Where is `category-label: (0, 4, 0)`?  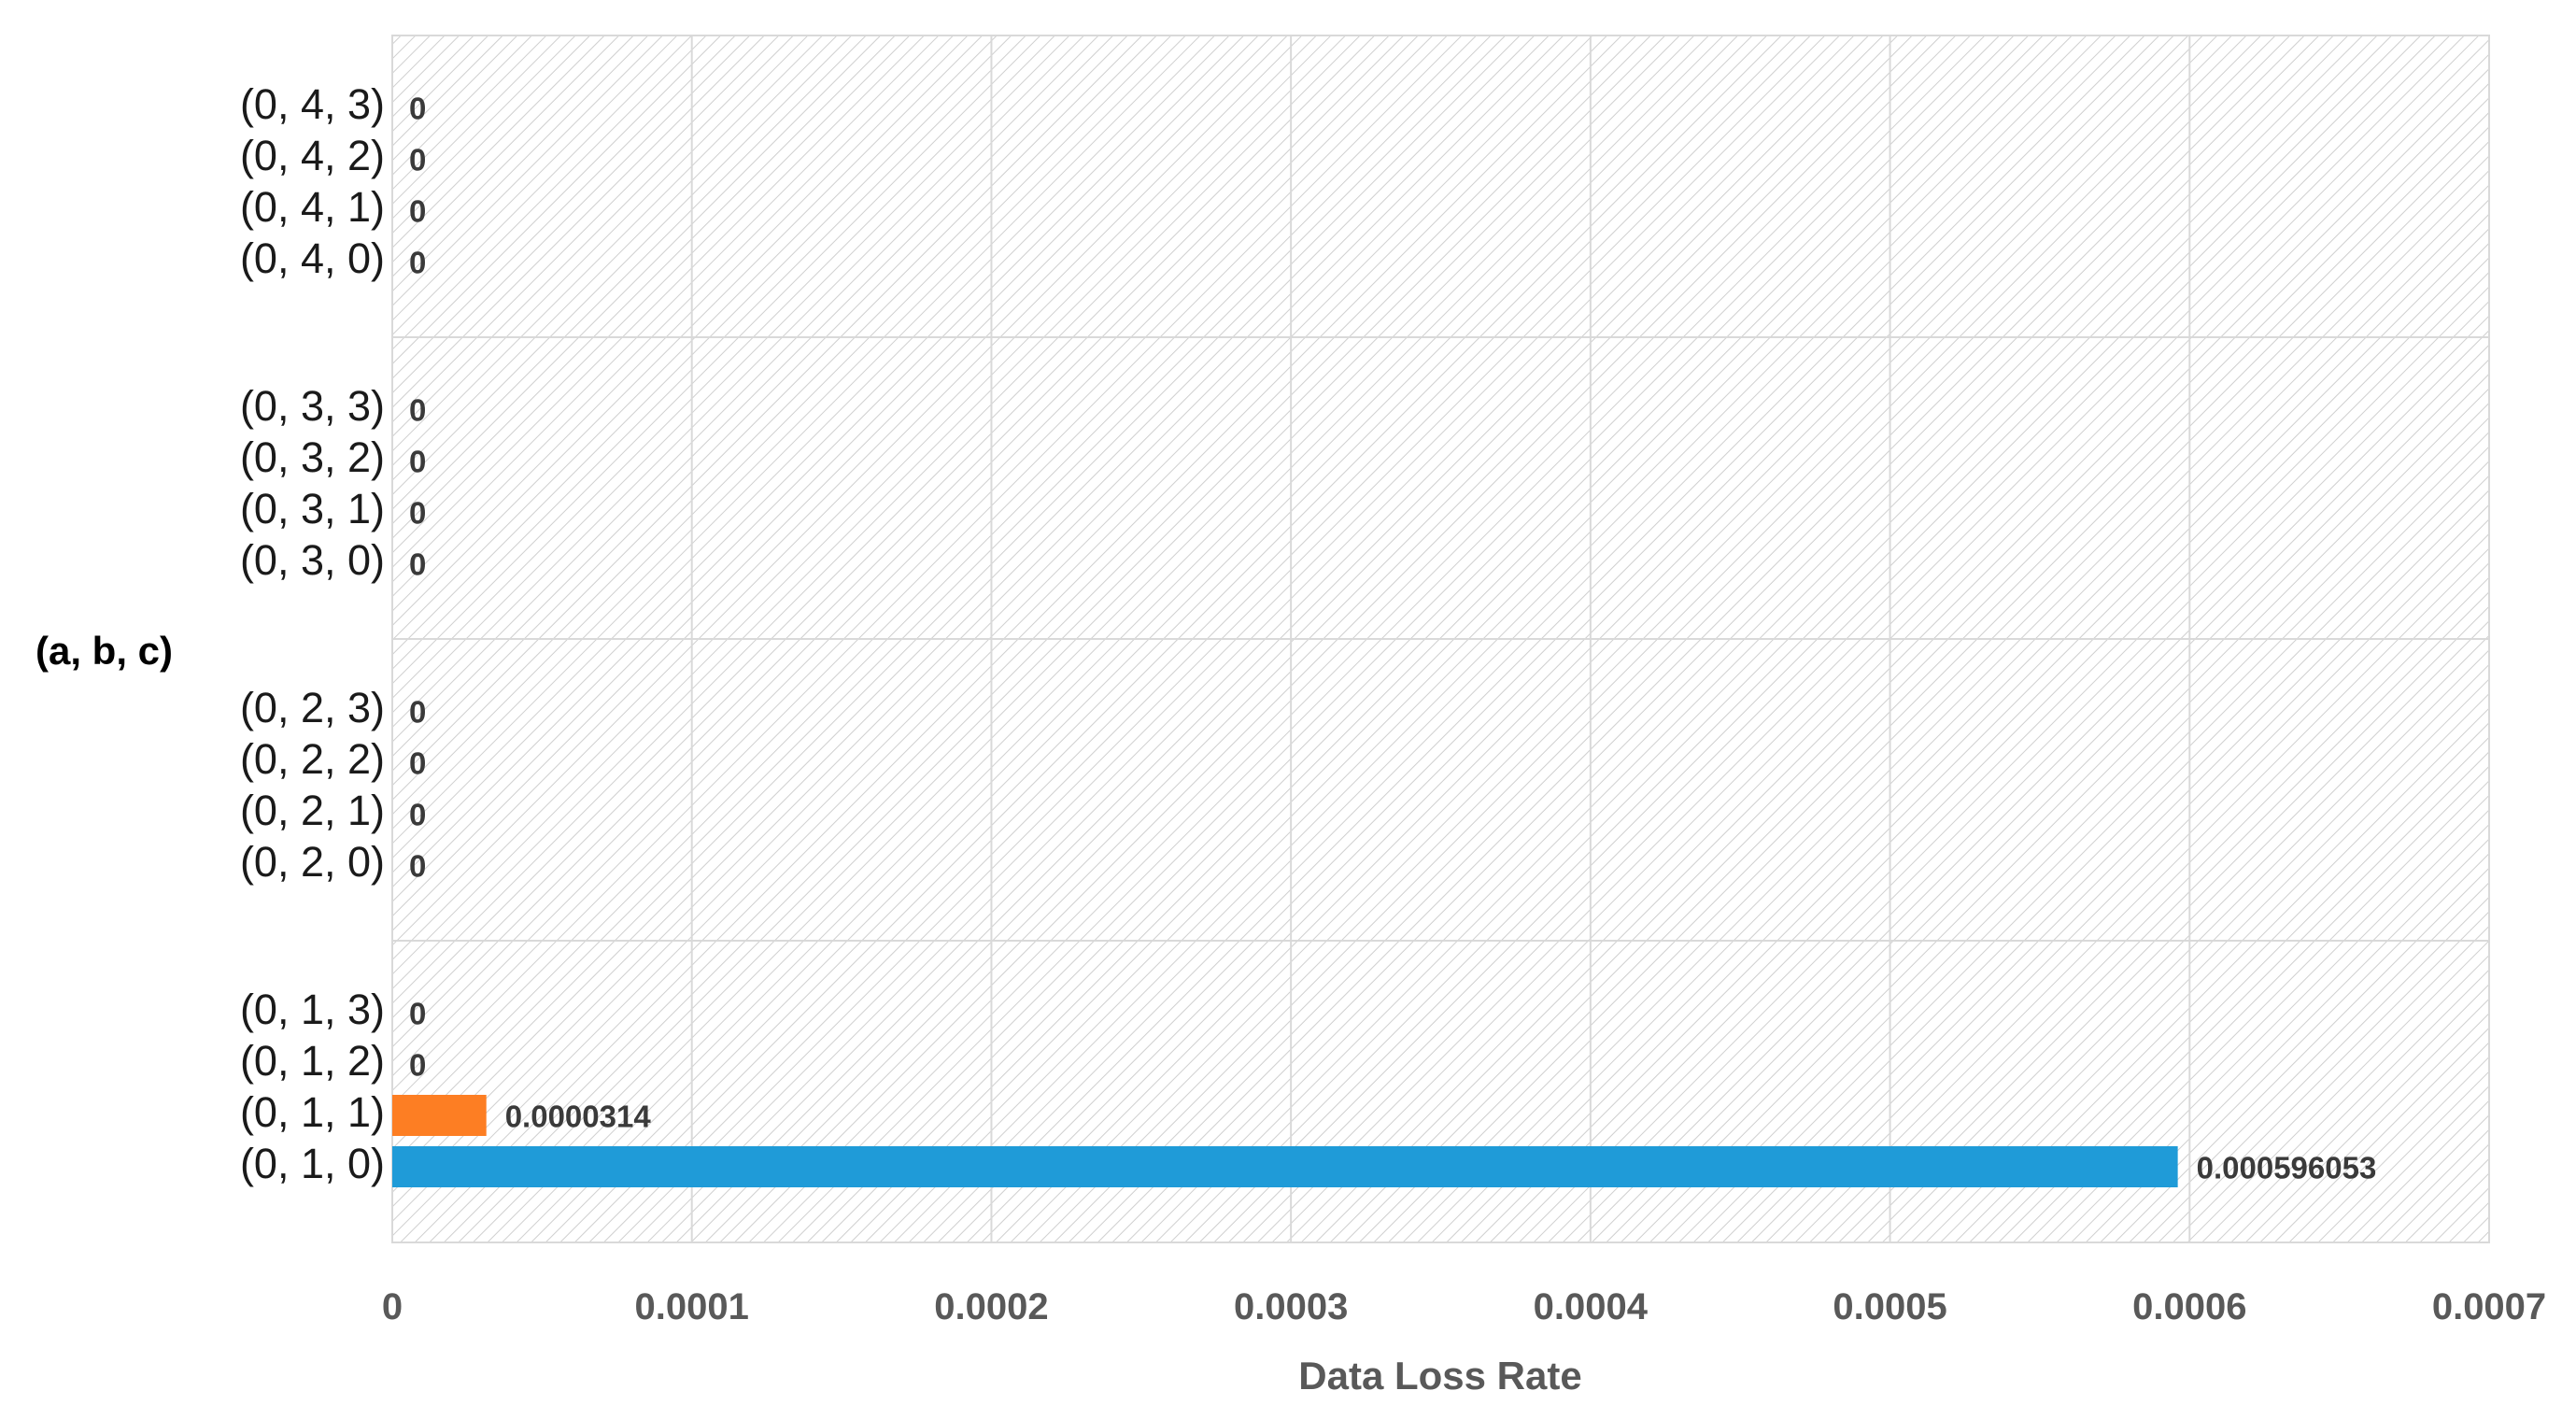
category-label: (0, 4, 0) is located at coordinates (312, 258).